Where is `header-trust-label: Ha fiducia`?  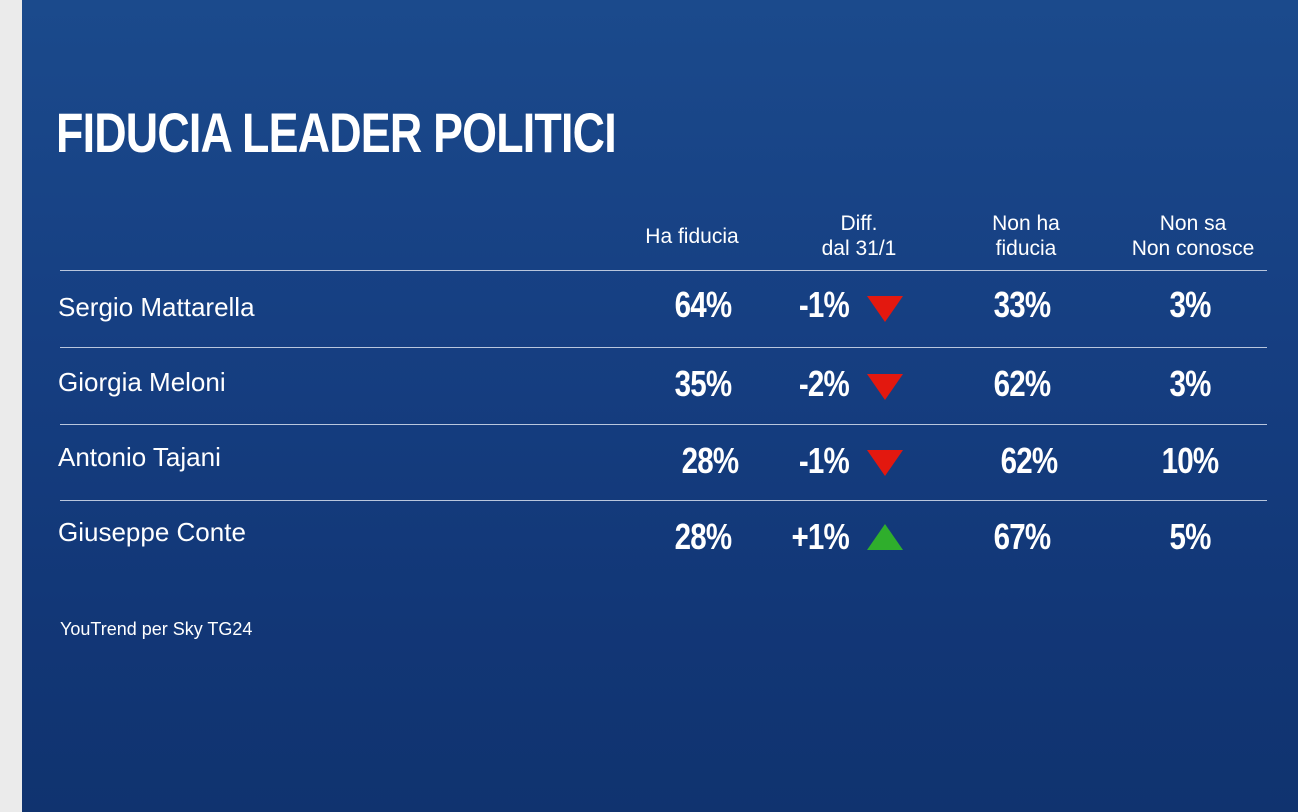
header-trust-label: Ha fiducia is located at coordinates (692, 236).